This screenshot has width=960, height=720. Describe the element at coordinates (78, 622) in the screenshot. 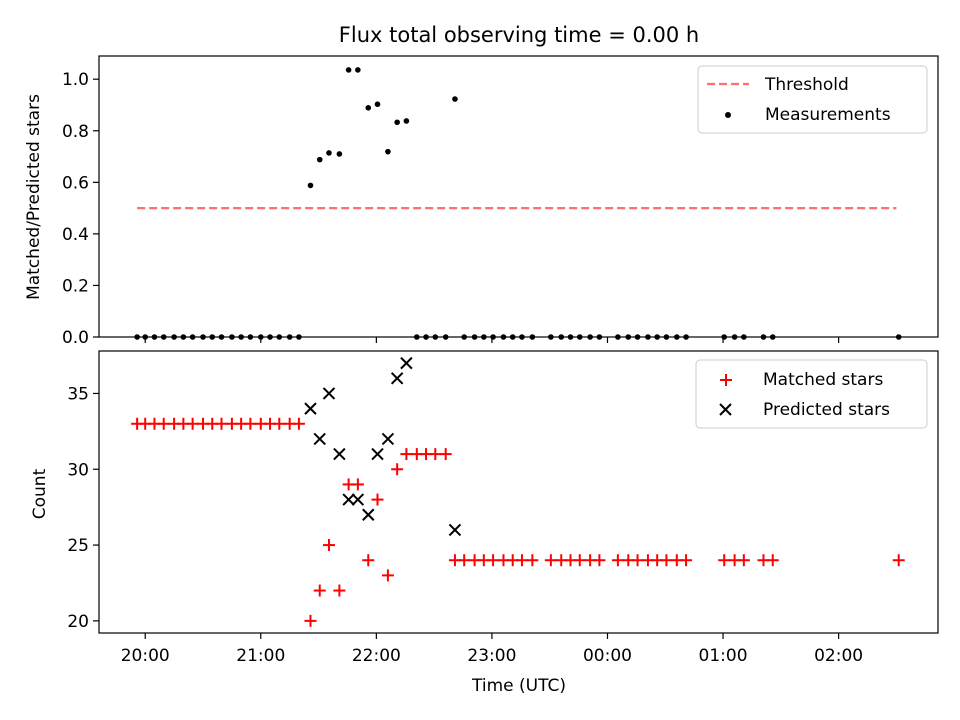

I see `bottom-y-tick-label: 20` at that location.